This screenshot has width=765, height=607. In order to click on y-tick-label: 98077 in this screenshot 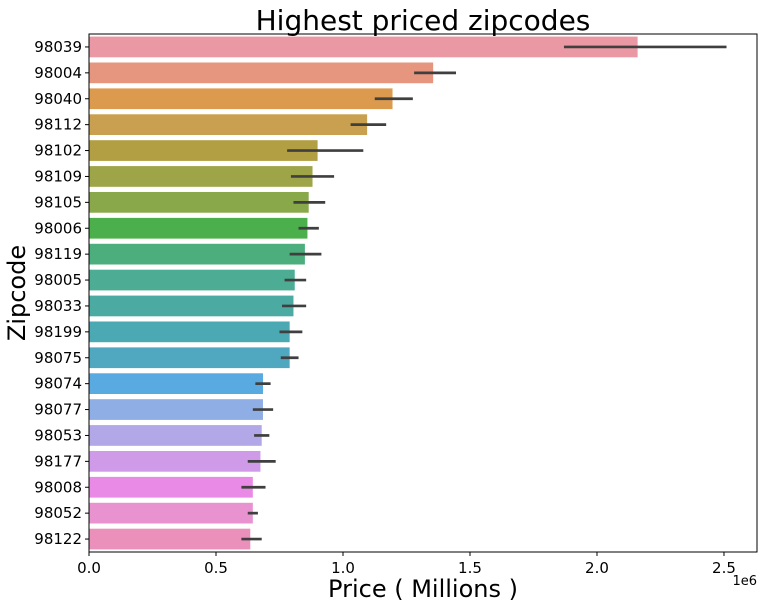, I will do `click(58, 410)`.